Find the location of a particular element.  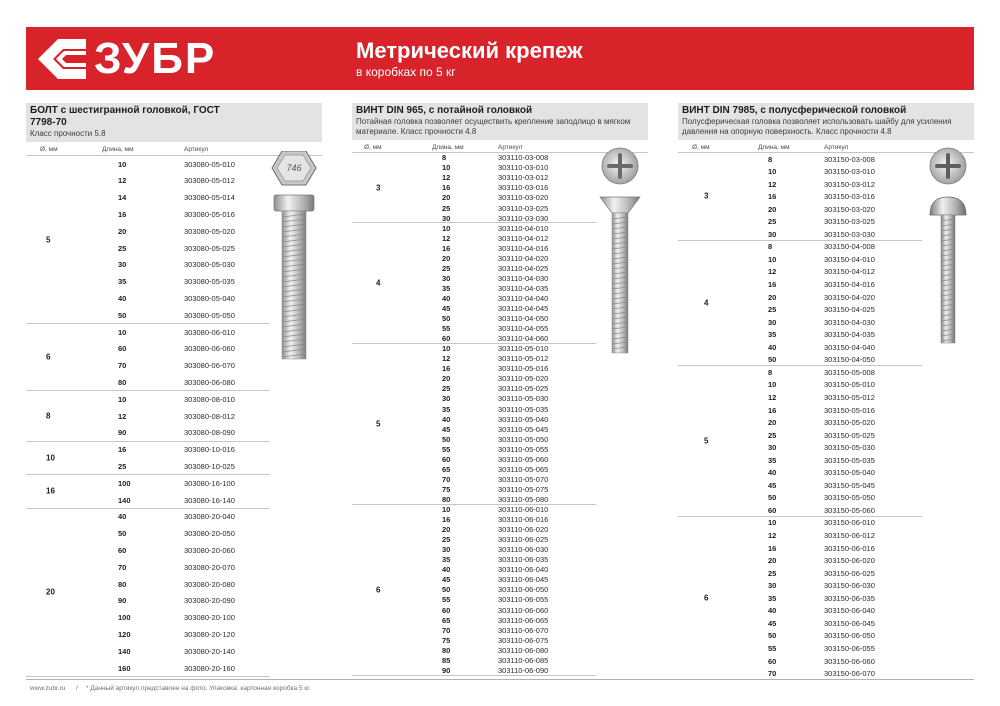

table-row: 140 303080-16-140 is located at coordinates (148, 500).